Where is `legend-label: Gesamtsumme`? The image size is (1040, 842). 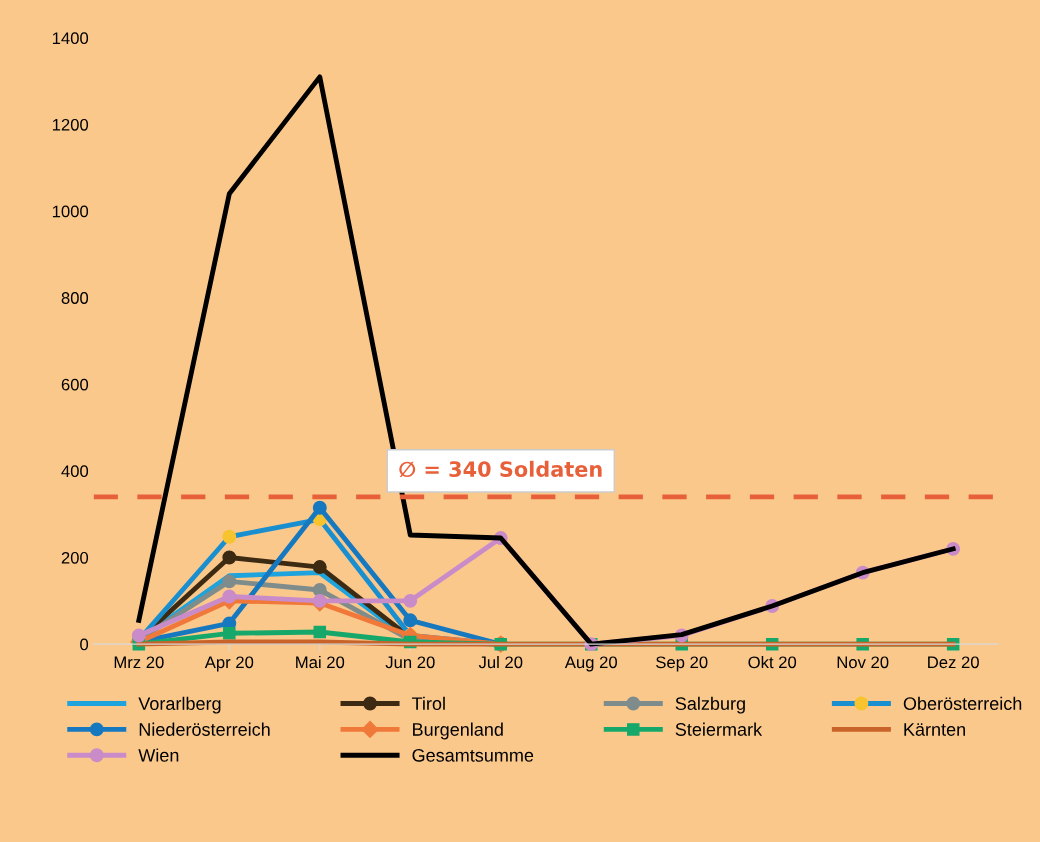
legend-label: Gesamtsumme is located at coordinates (473, 755).